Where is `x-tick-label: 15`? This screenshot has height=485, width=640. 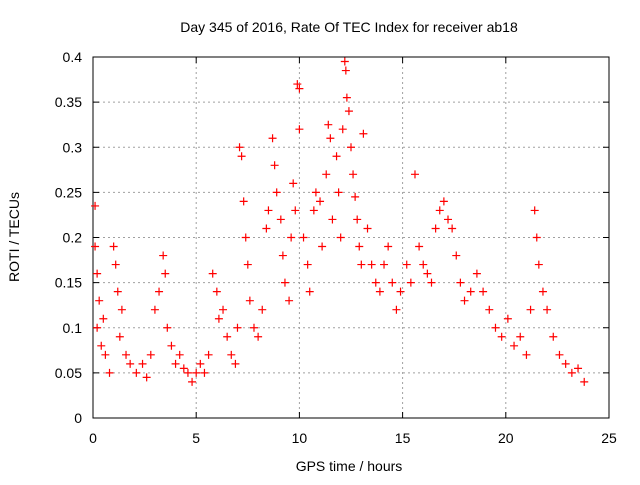
x-tick-label: 15 is located at coordinates (403, 438).